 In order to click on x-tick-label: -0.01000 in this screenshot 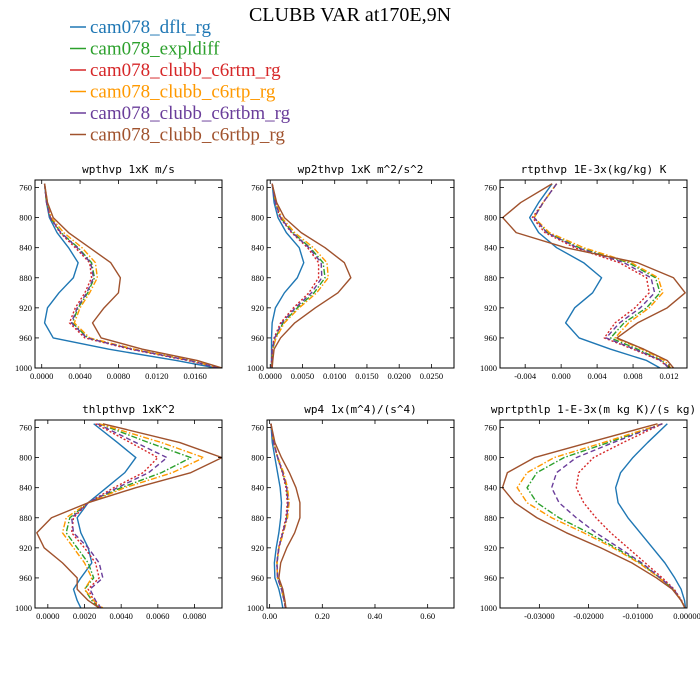, I will do `click(638, 616)`.